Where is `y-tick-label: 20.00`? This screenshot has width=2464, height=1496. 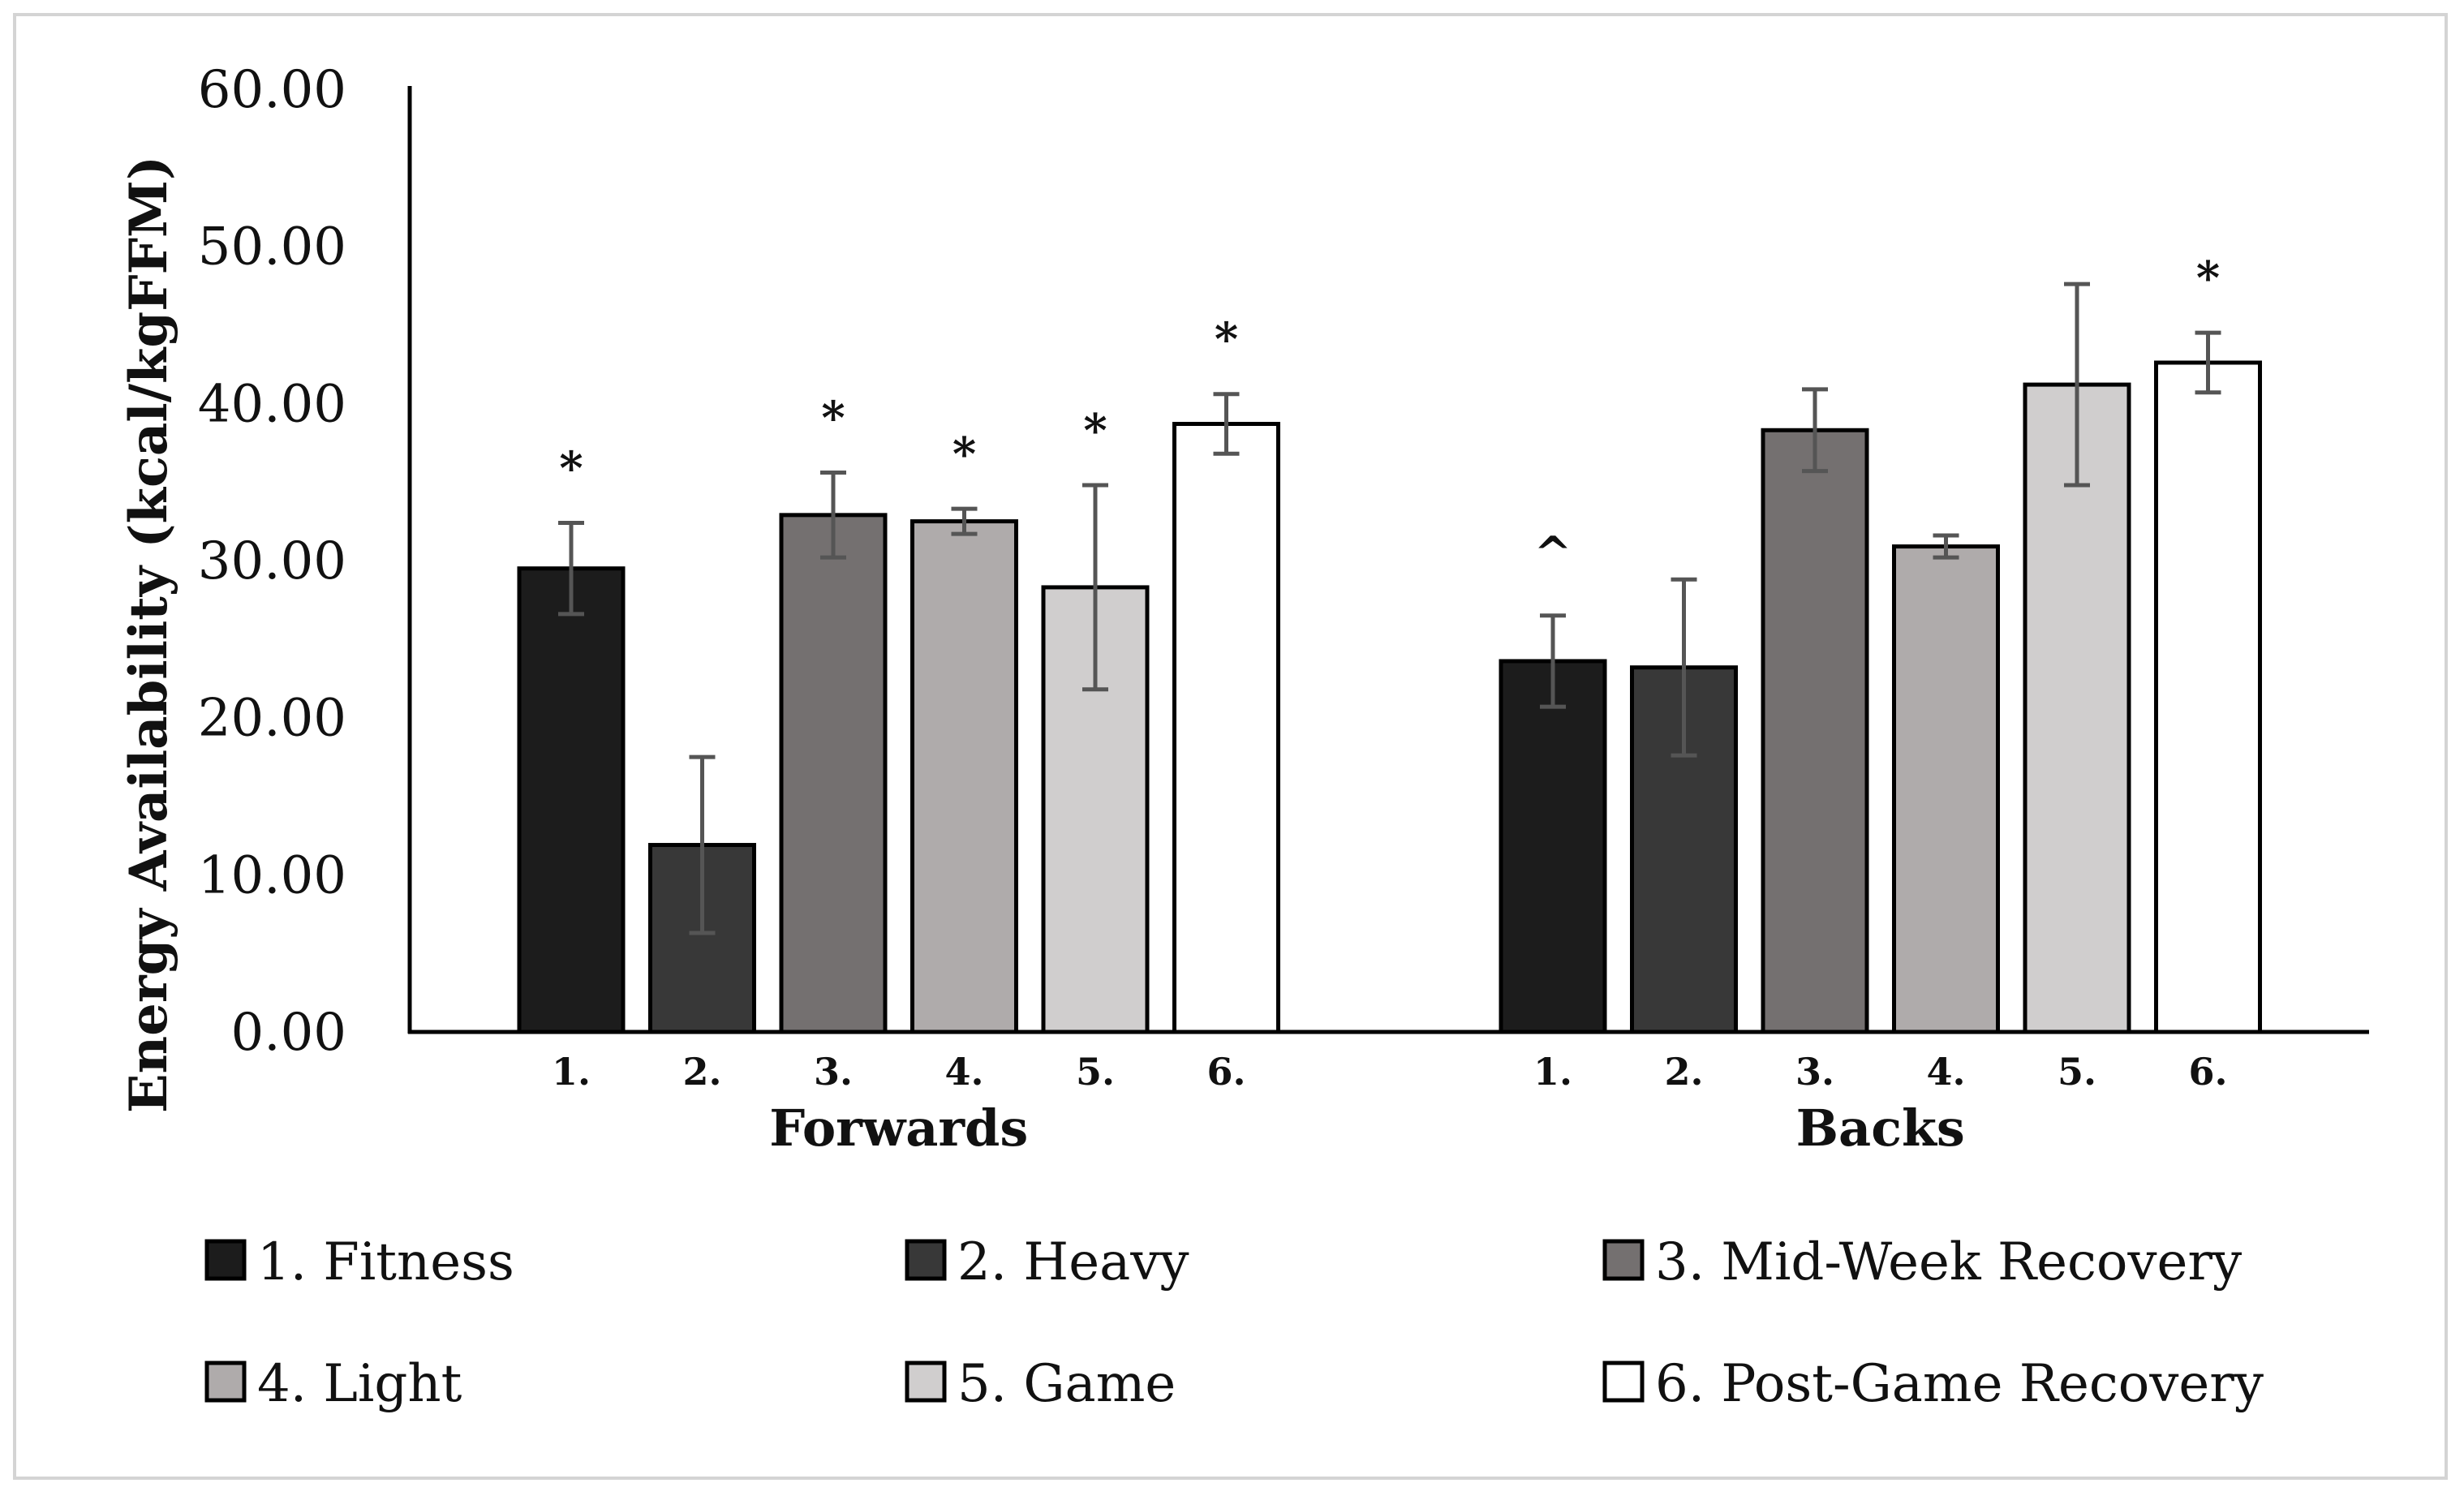 y-tick-label: 20.00 is located at coordinates (272, 719).